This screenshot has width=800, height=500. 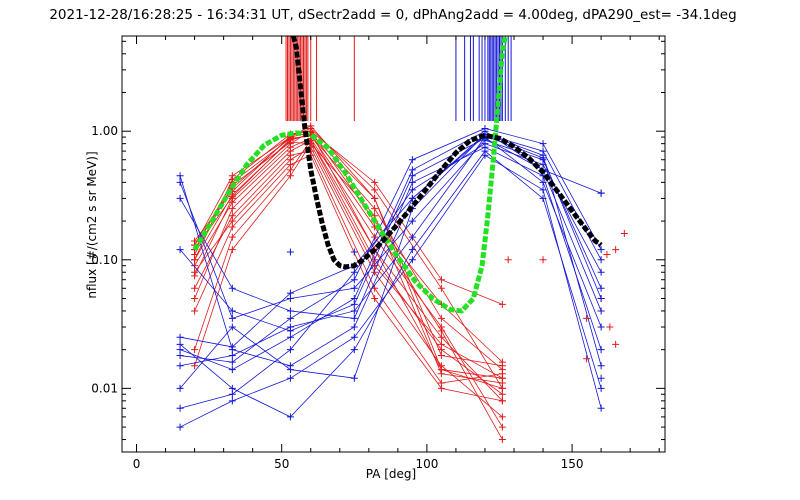 What do you see at coordinates (281, 464) in the screenshot?
I see `x-tick-label-1: 50` at bounding box center [281, 464].